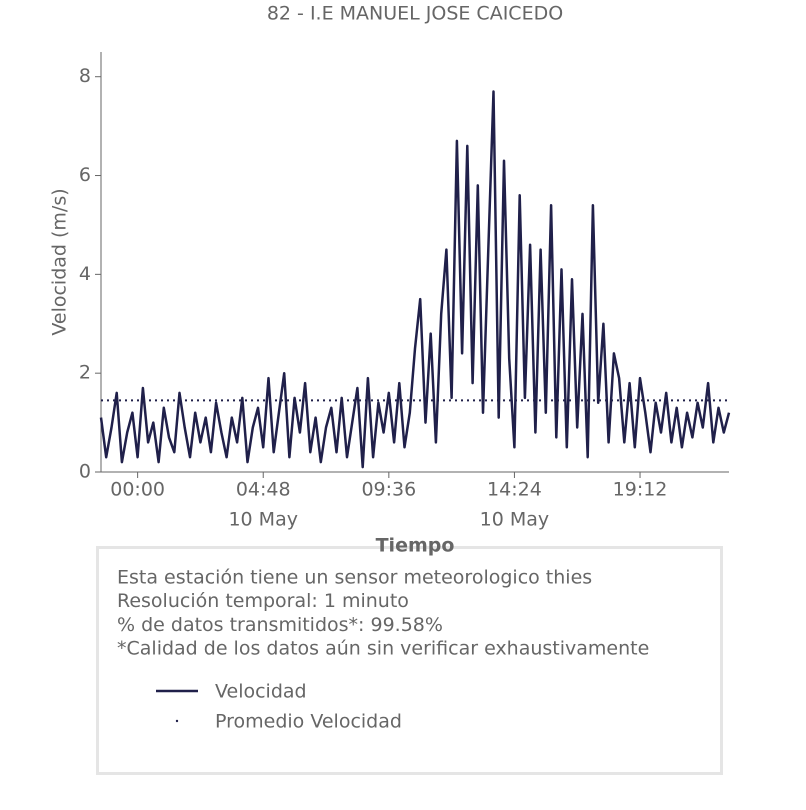  Describe the element at coordinates (85, 175) in the screenshot. I see `y-tick-label: 6` at that location.